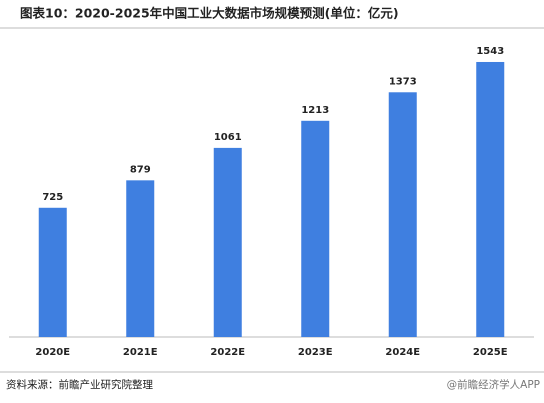  What do you see at coordinates (140, 352) in the screenshot?
I see `x-tick-label: 2021E` at bounding box center [140, 352].